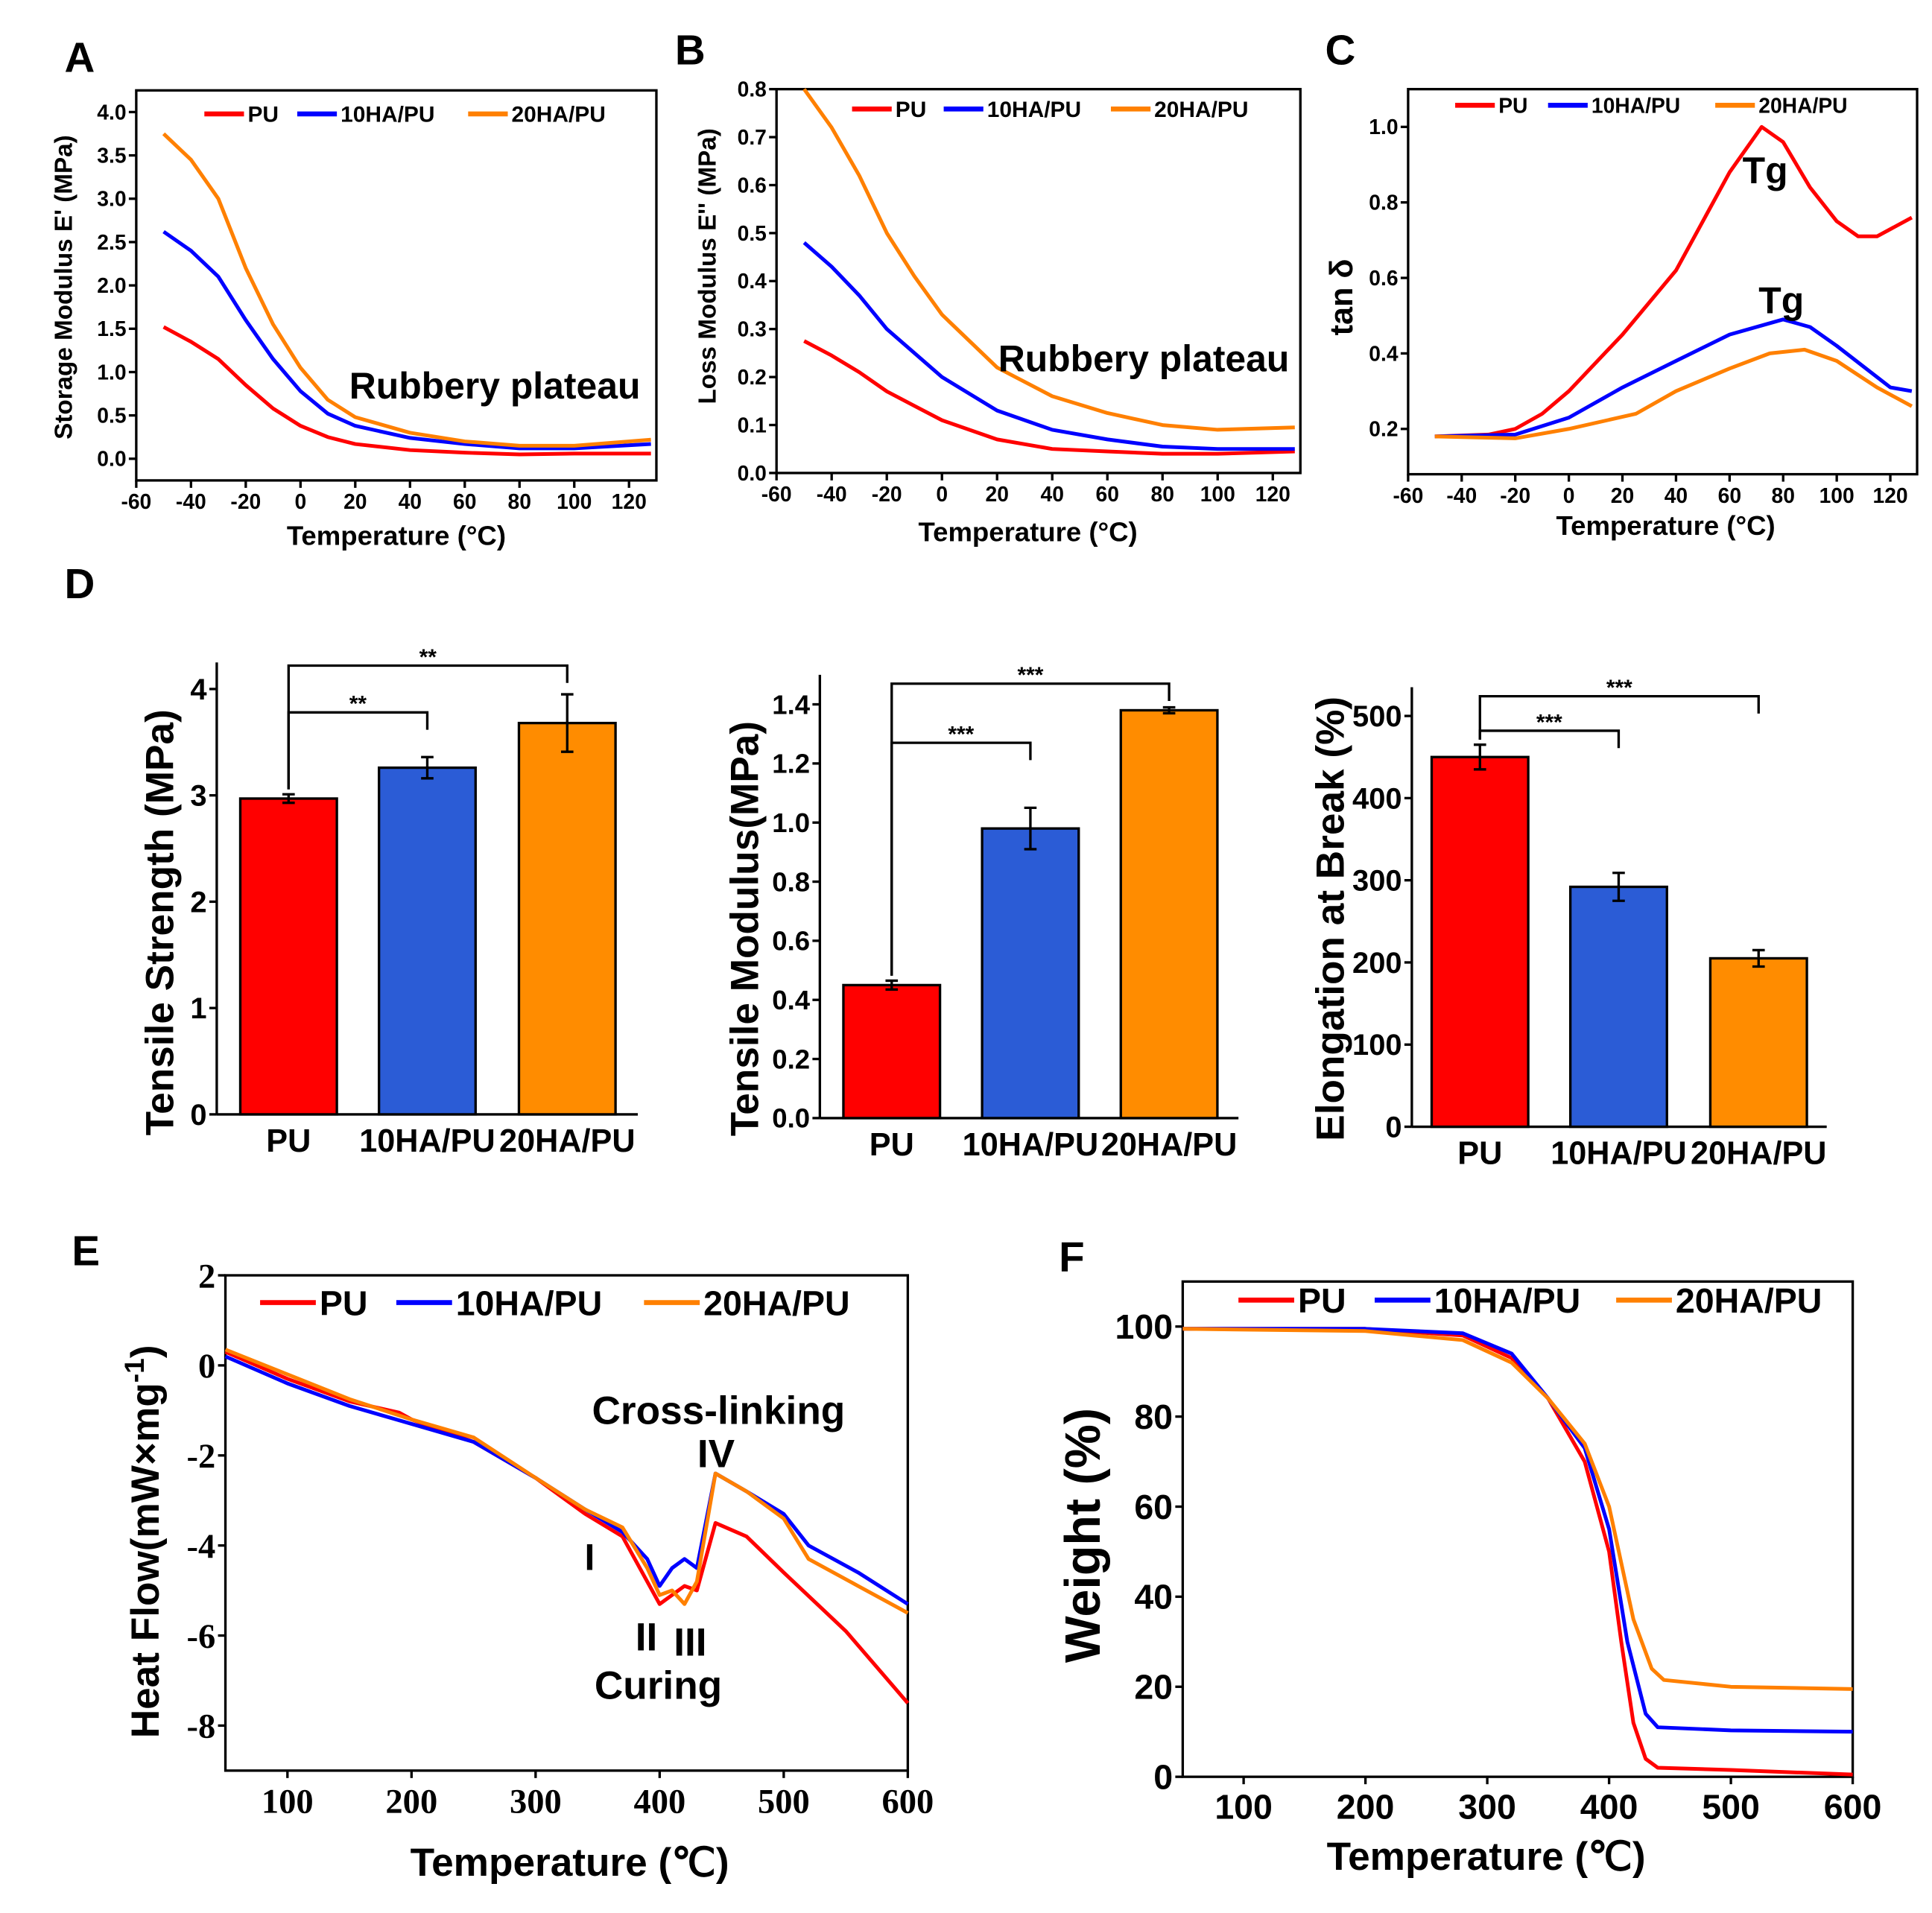 The image size is (1932, 1913). I want to click on panel-label-e: E, so click(86, 1251).